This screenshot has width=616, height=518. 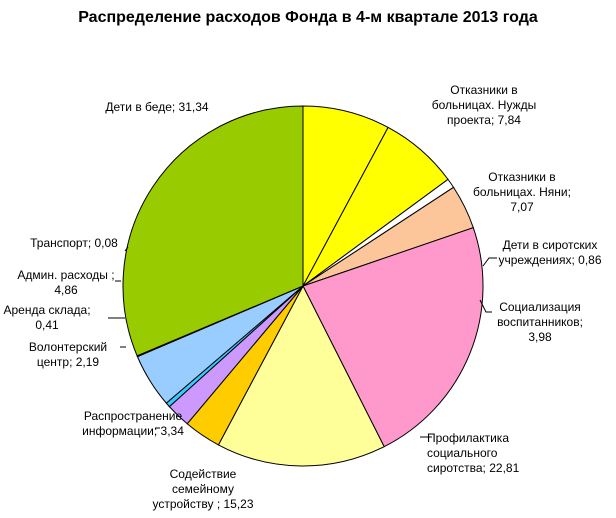 I want to click on slice-label-7: Волонтерский центр; 2,19, so click(x=68, y=354).